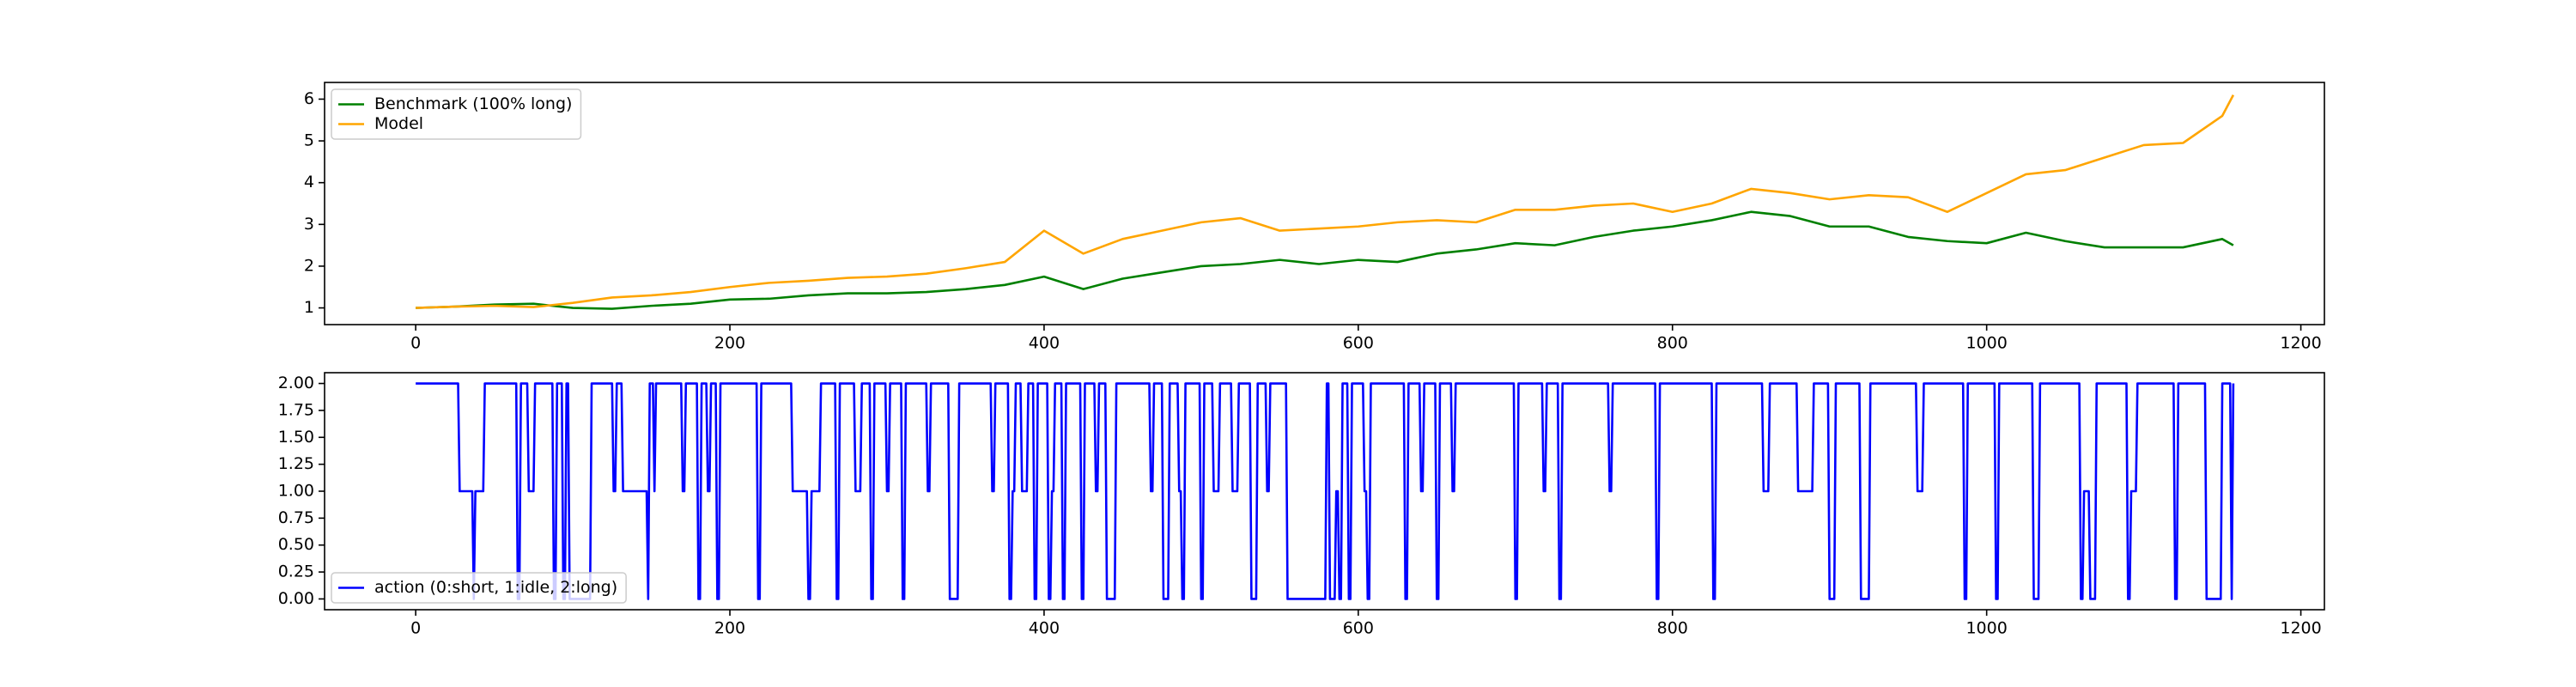 This screenshot has width=2576, height=687. Describe the element at coordinates (296, 598) in the screenshot. I see `y-tick-label: 0.00` at that location.